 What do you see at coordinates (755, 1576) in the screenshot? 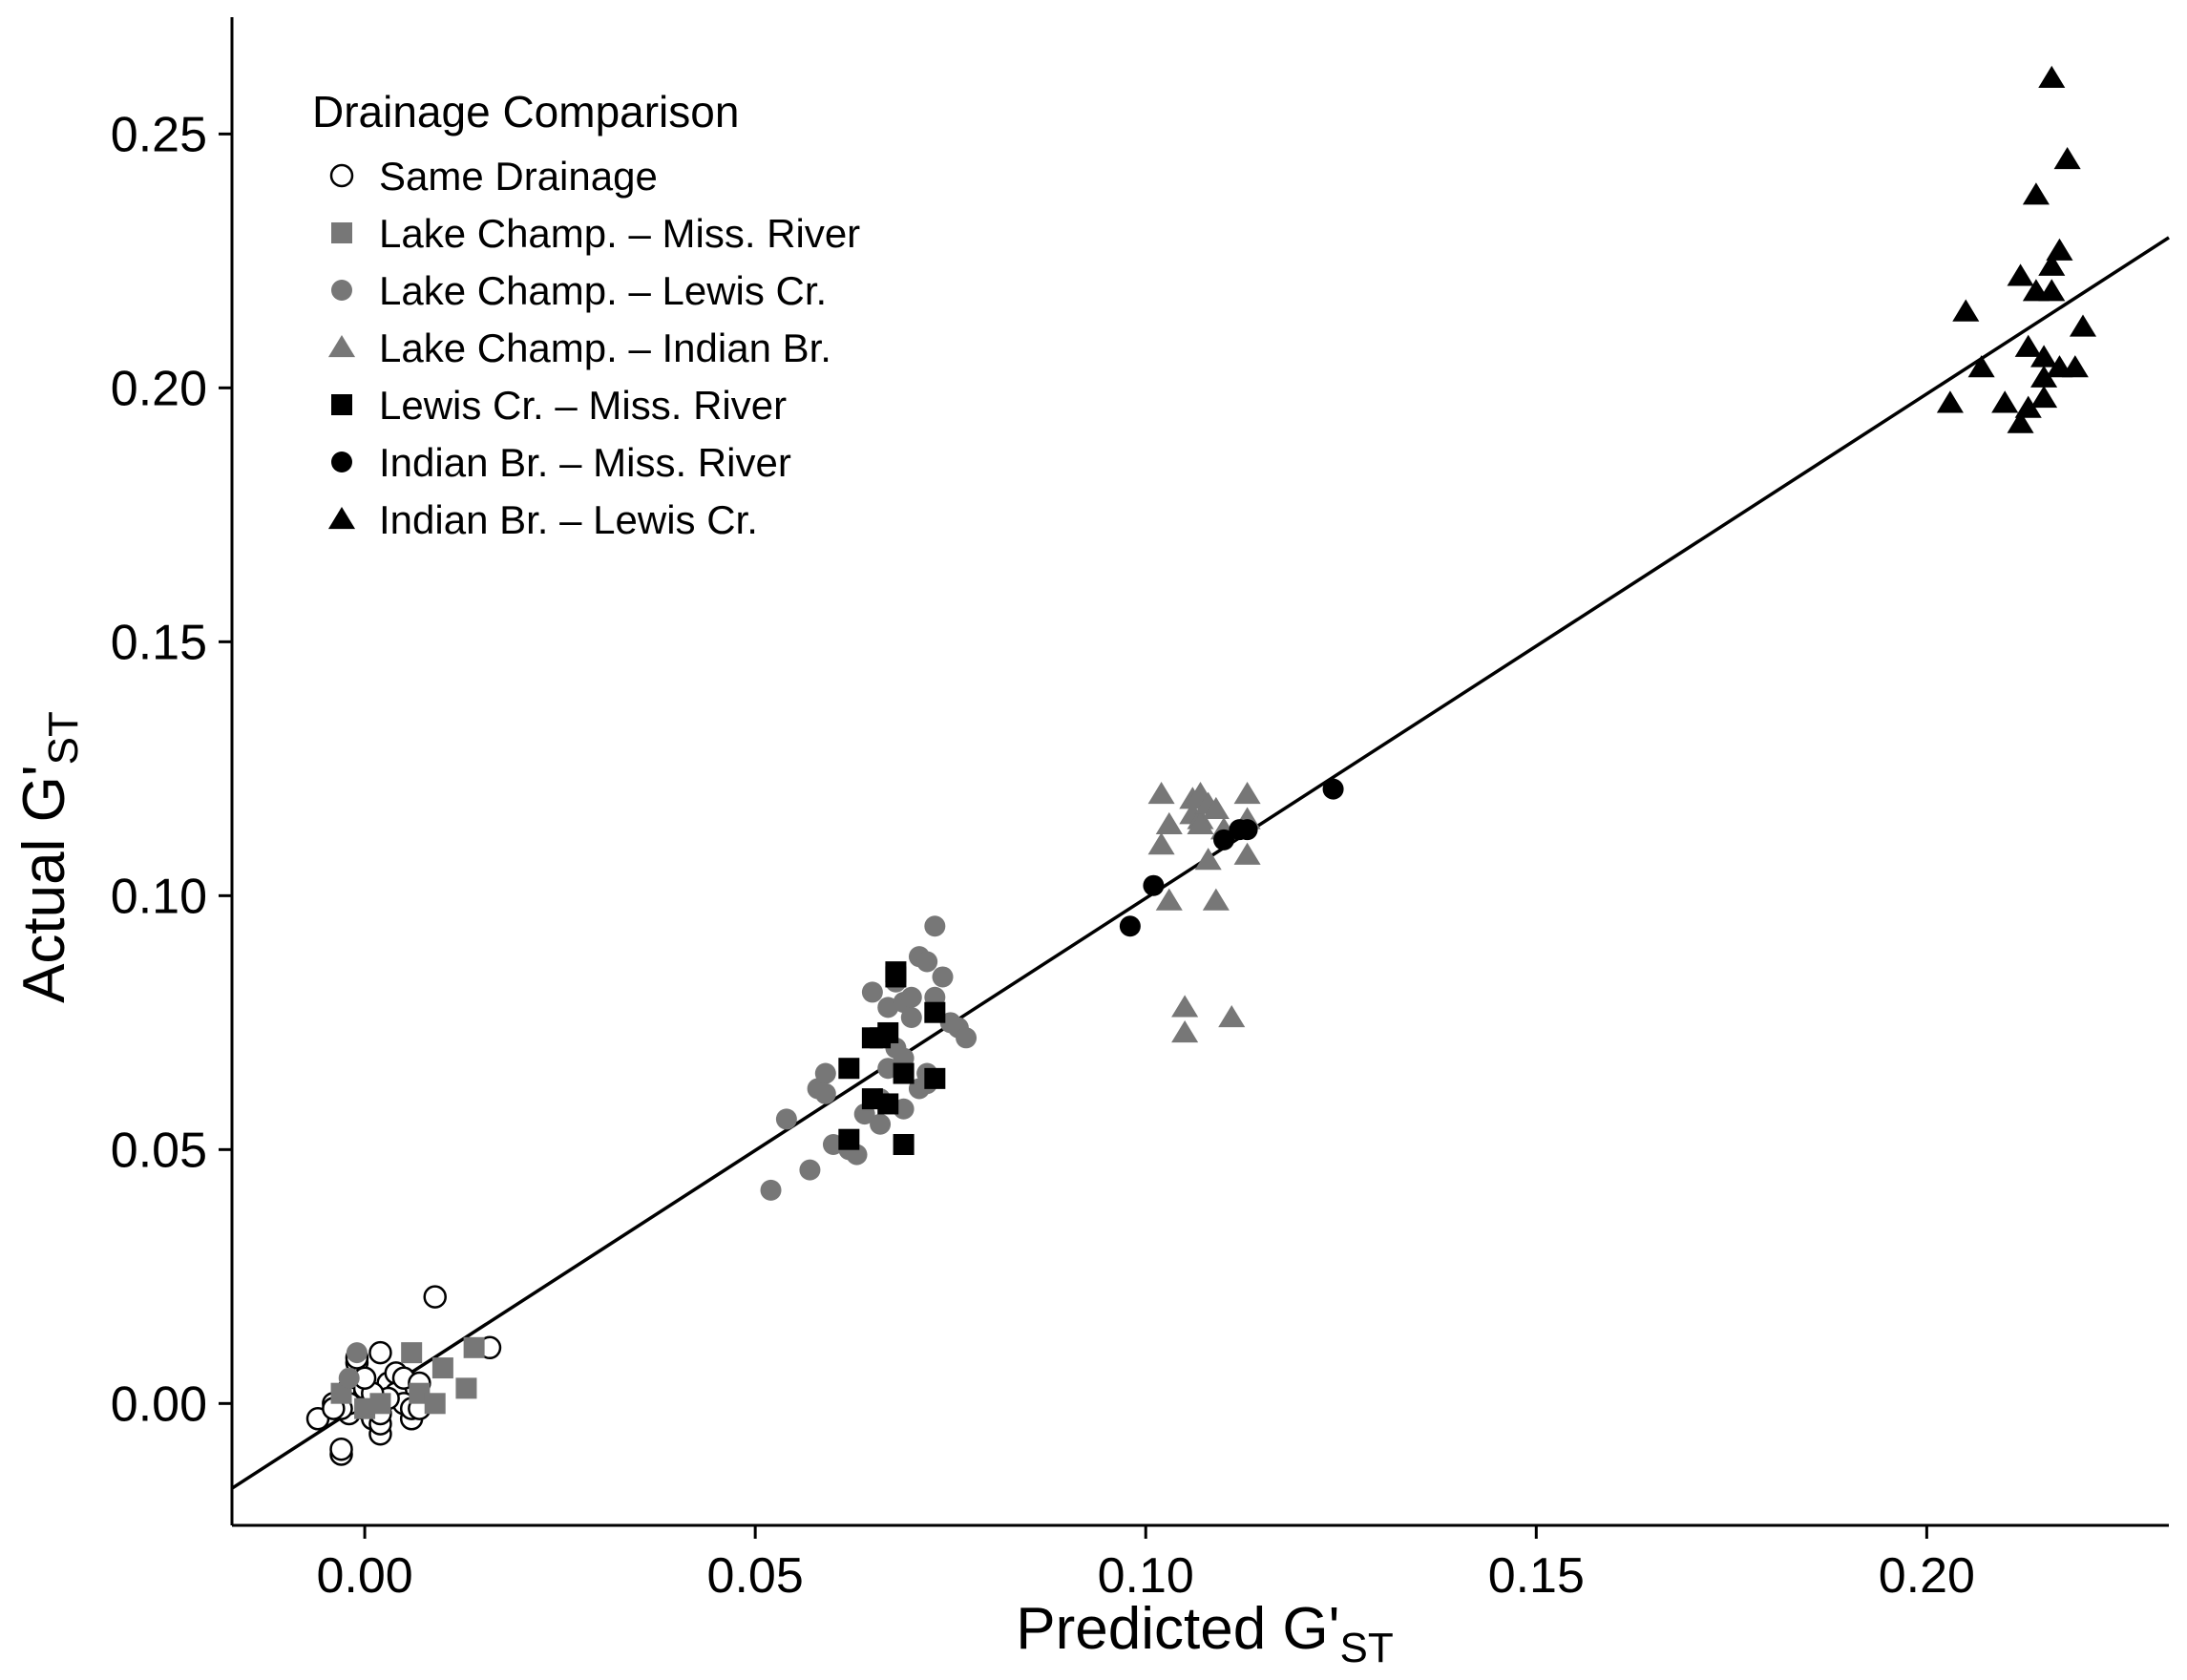
I see `x-tick-label: 0.05` at bounding box center [755, 1576].